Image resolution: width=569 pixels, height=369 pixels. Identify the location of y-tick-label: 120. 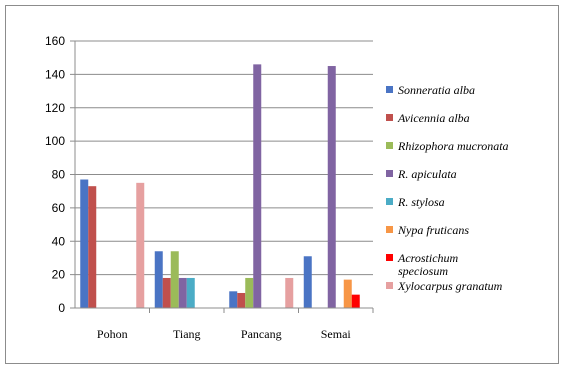
(55, 108).